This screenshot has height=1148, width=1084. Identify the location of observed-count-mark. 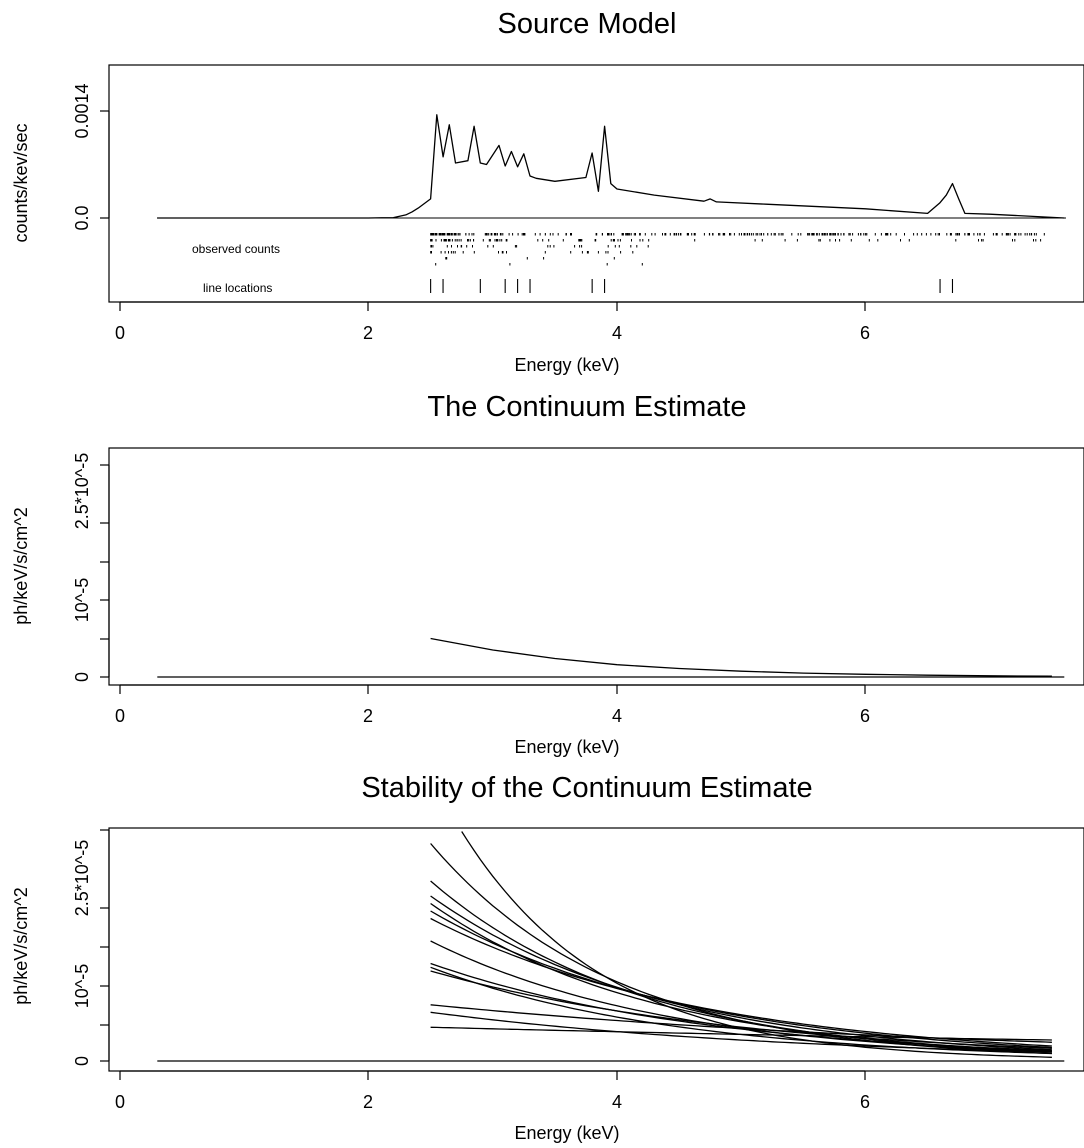
(737, 249).